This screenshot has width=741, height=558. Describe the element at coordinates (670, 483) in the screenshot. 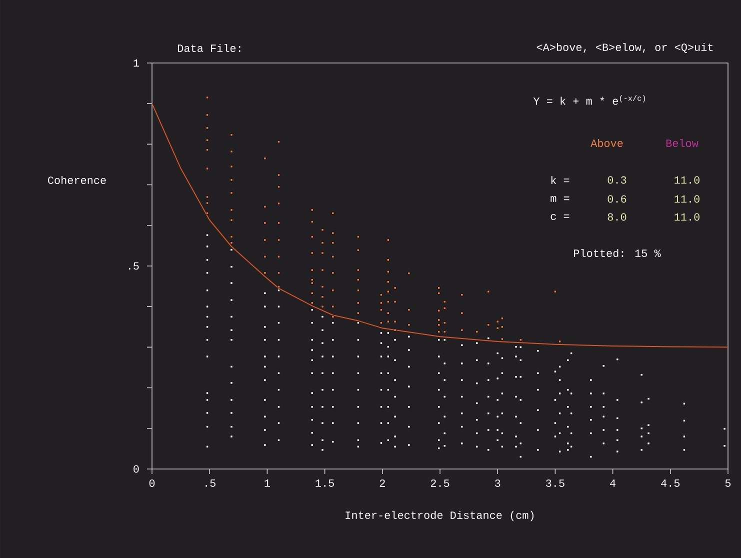

I see `x-tick-label: 4.5` at that location.